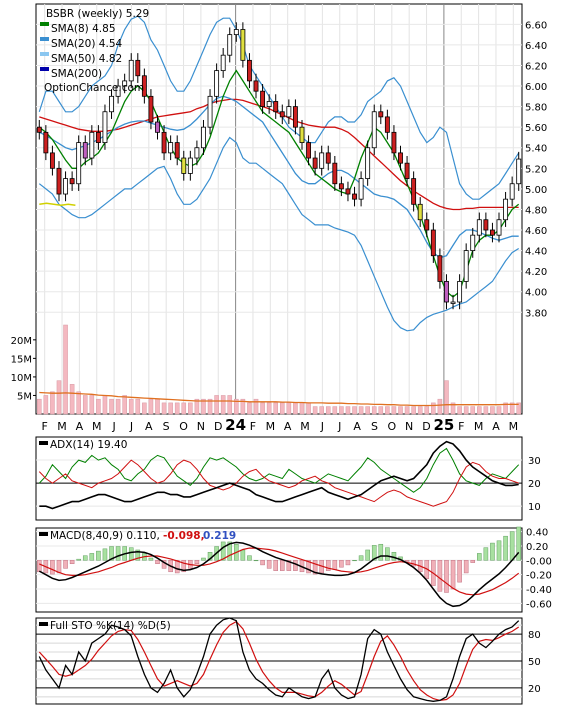  What do you see at coordinates (279, 154) in the screenshot?
I see `sma50-line` at bounding box center [279, 154].